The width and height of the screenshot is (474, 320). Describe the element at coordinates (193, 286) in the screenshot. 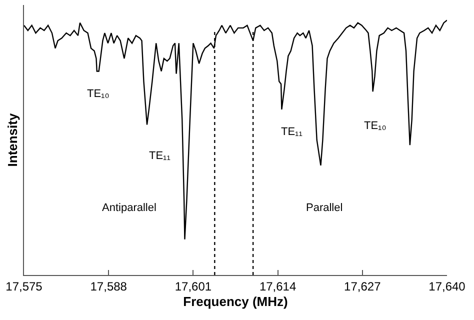

I see `x-tick-label: 17,601` at that location.